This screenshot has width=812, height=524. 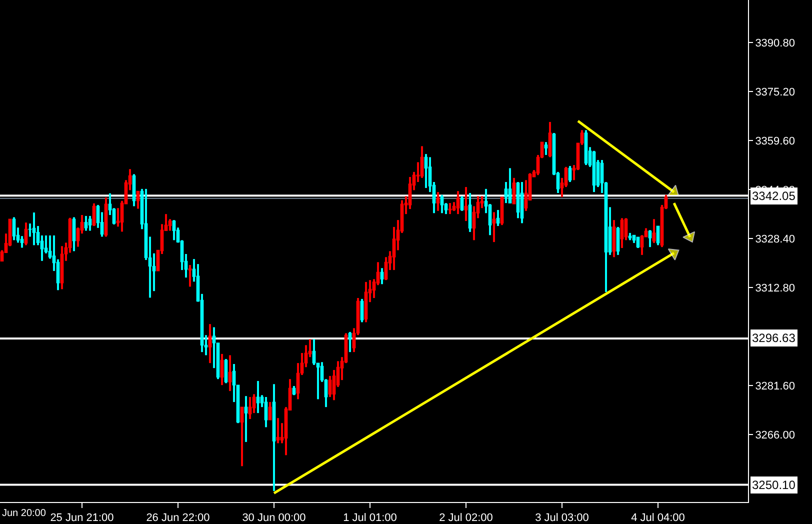 I want to click on x-tick-label: 26 Jun 22:00, so click(x=178, y=518).